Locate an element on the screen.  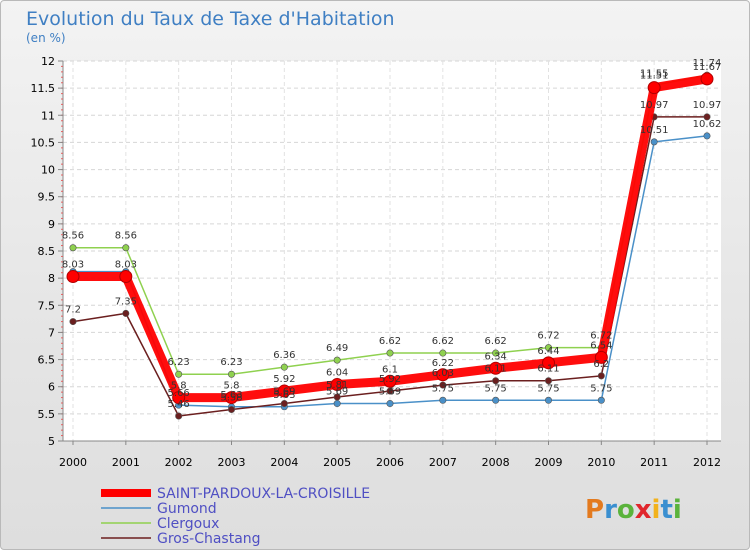
data-label: 6.04 is located at coordinates (337, 373).